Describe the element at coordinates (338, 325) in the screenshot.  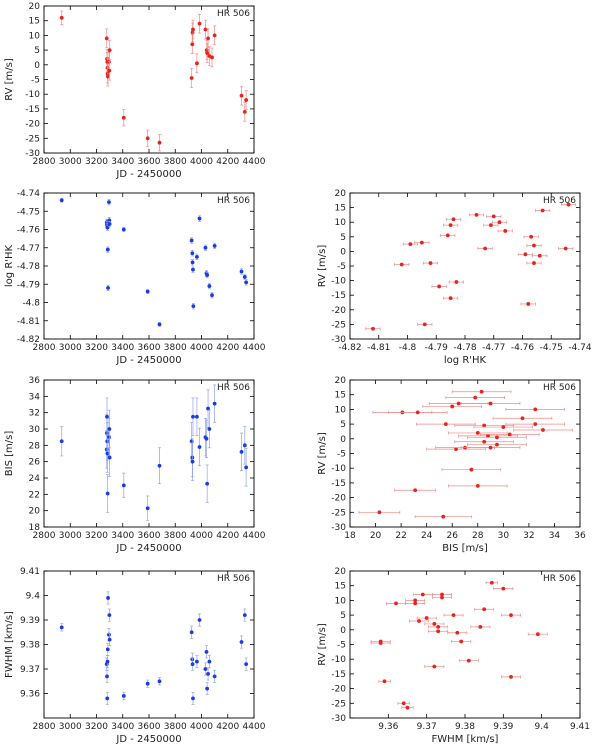
I see `y-tick-label: -25` at that location.